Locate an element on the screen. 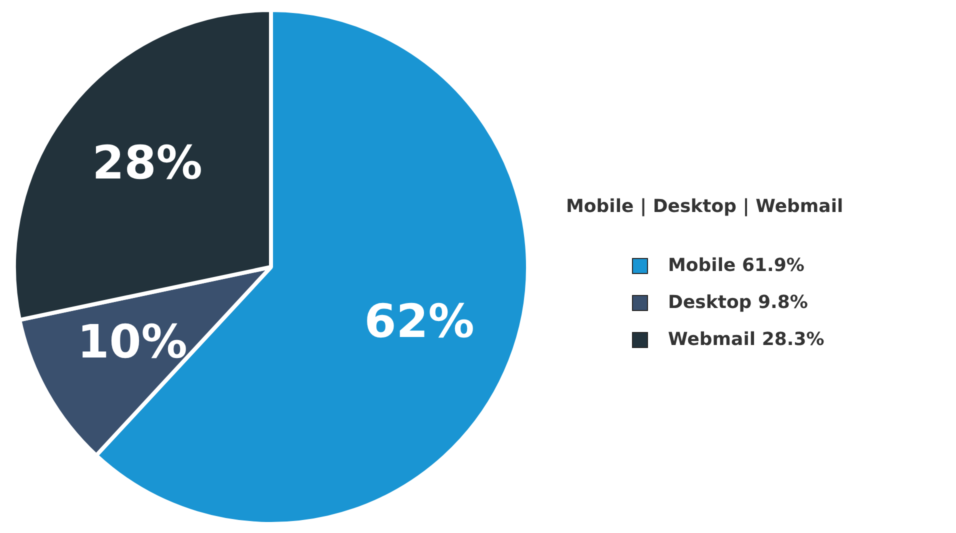  data-label: 10% is located at coordinates (132, 341).